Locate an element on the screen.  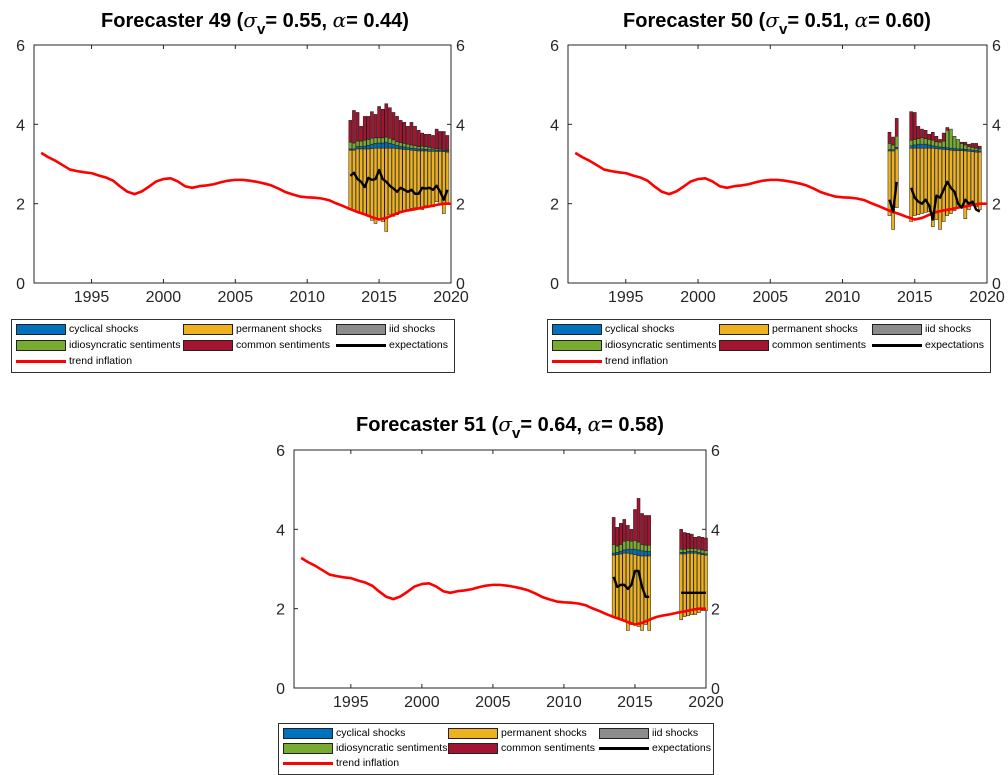
axes-box is located at coordinates (777, 164).